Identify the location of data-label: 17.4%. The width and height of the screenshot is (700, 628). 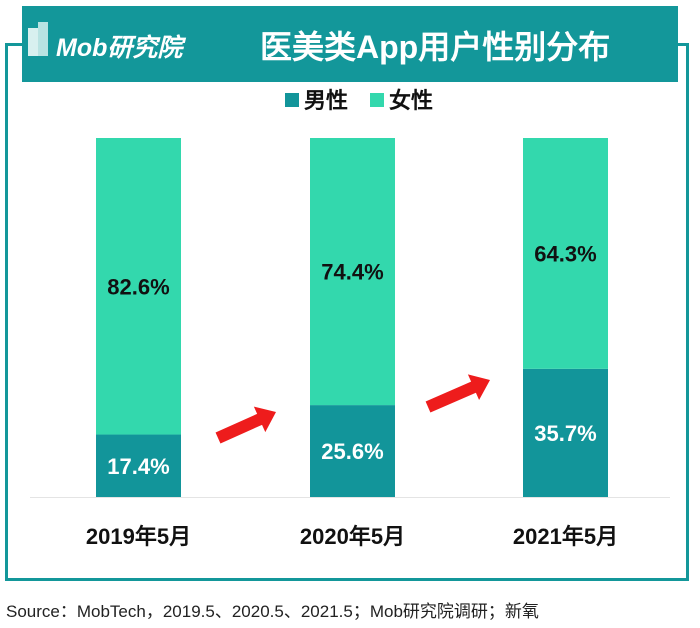
(138, 466).